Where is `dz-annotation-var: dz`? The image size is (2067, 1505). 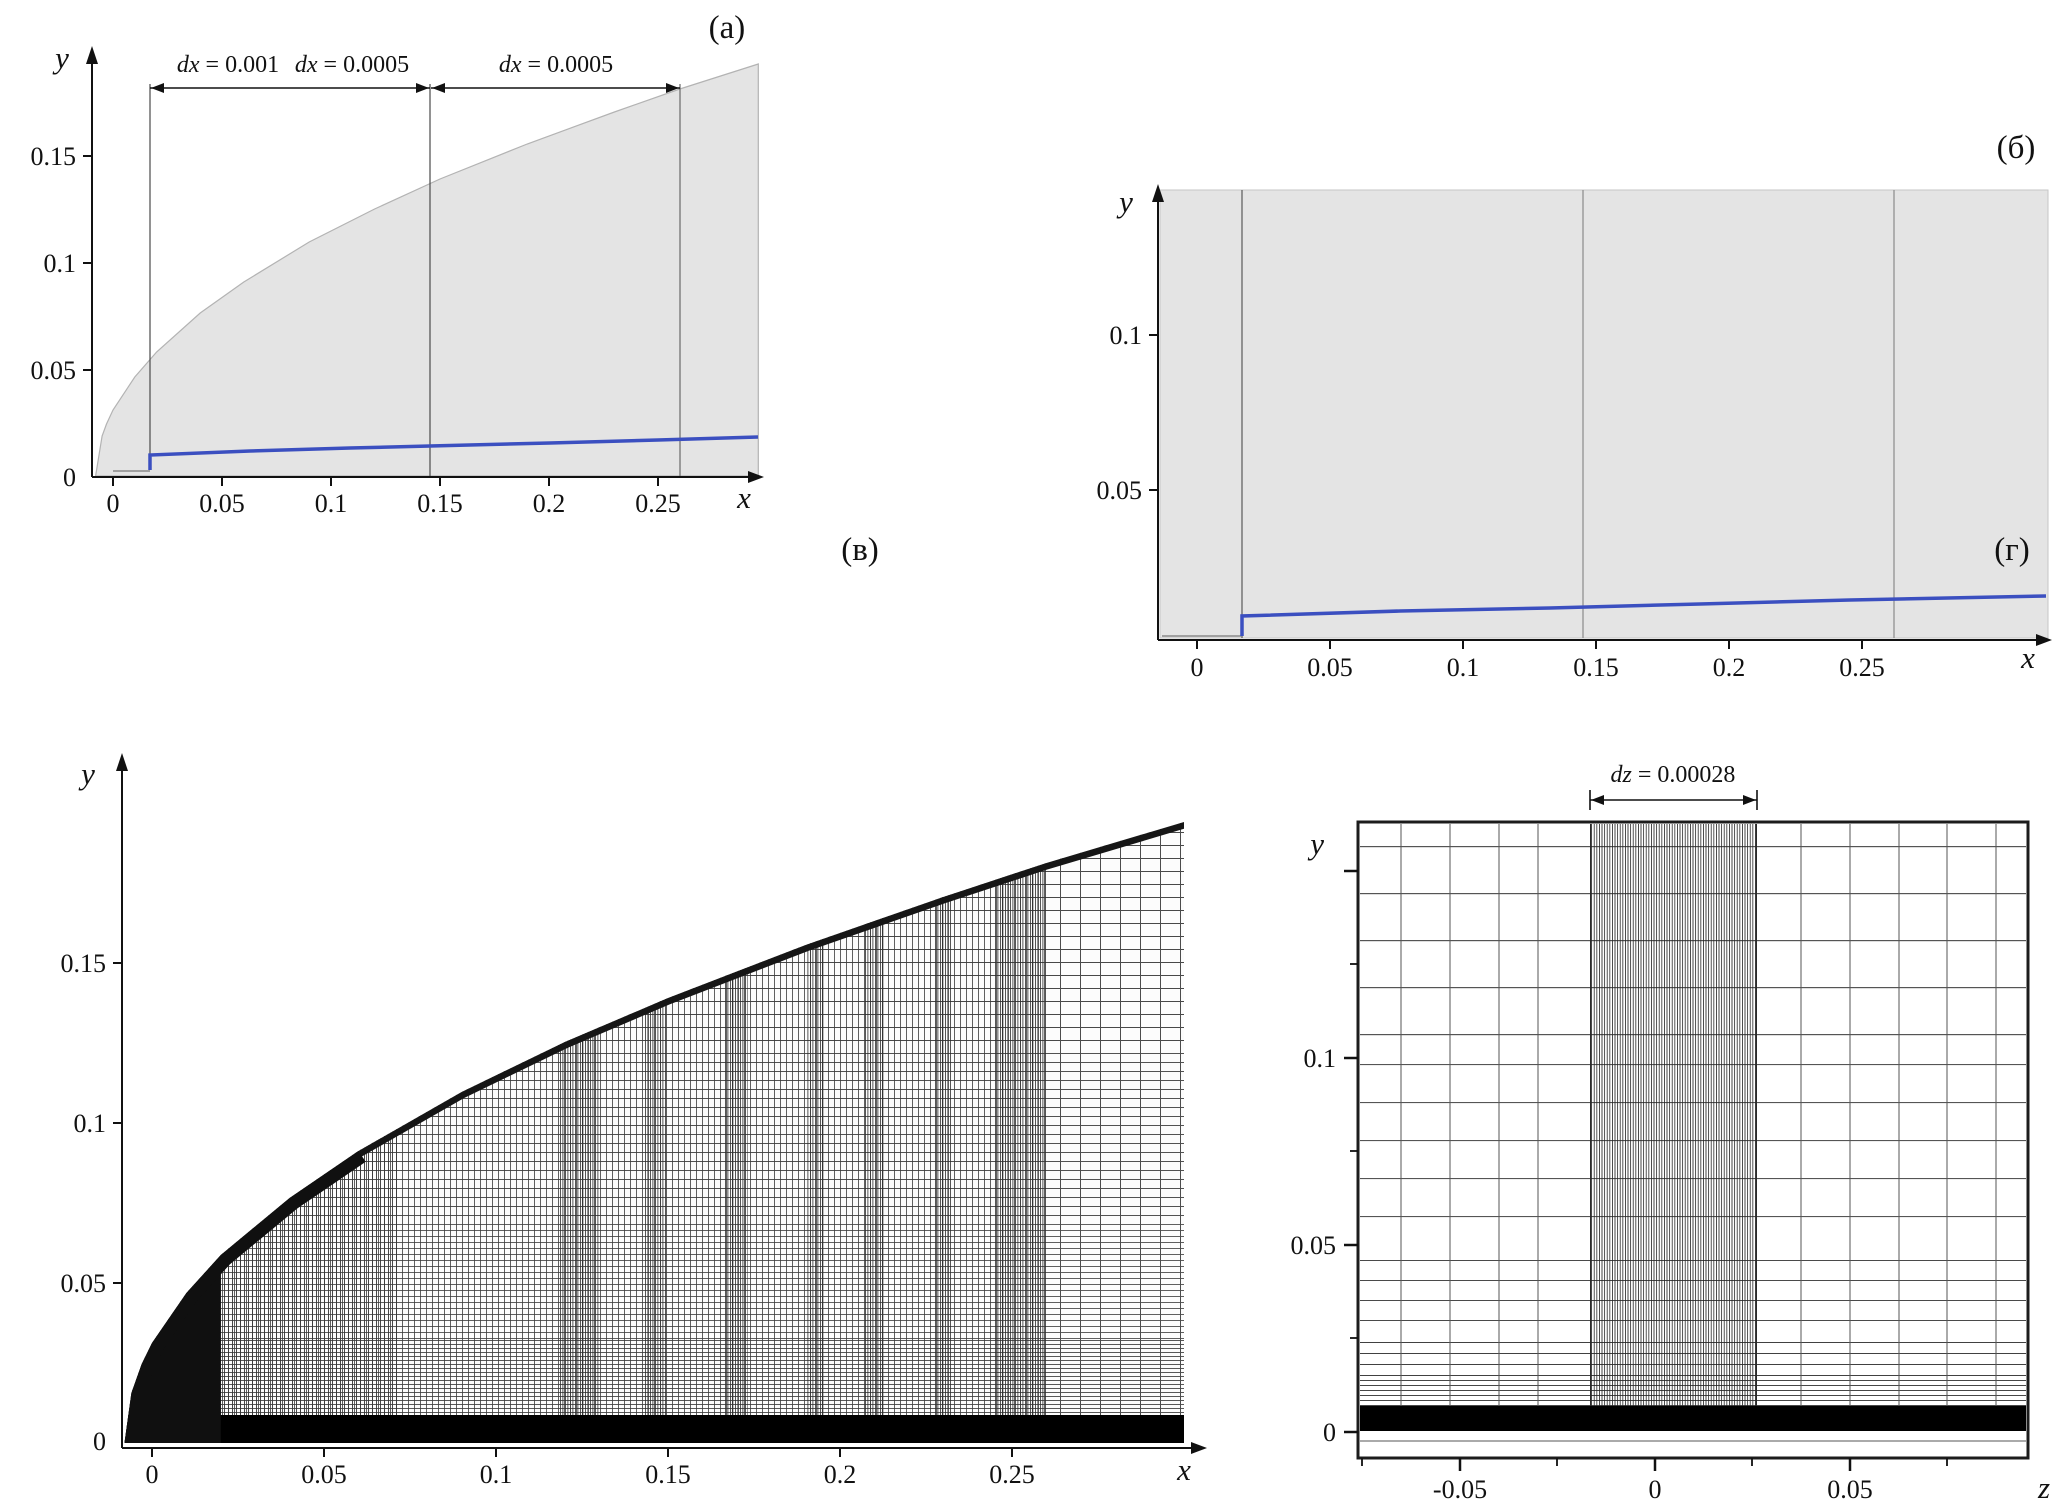 dz-annotation-var: dz is located at coordinates (1622, 775).